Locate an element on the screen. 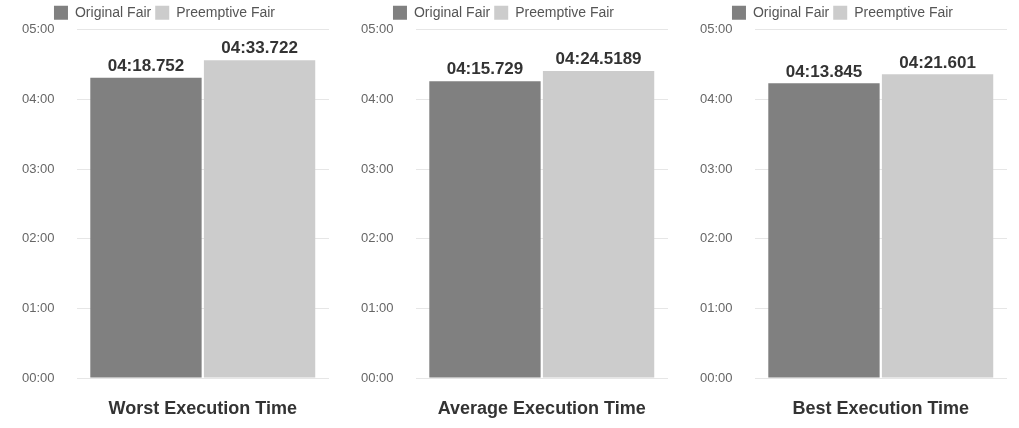 The height and width of the screenshot is (428, 1019). data-label: 04:33.722 is located at coordinates (259, 48).